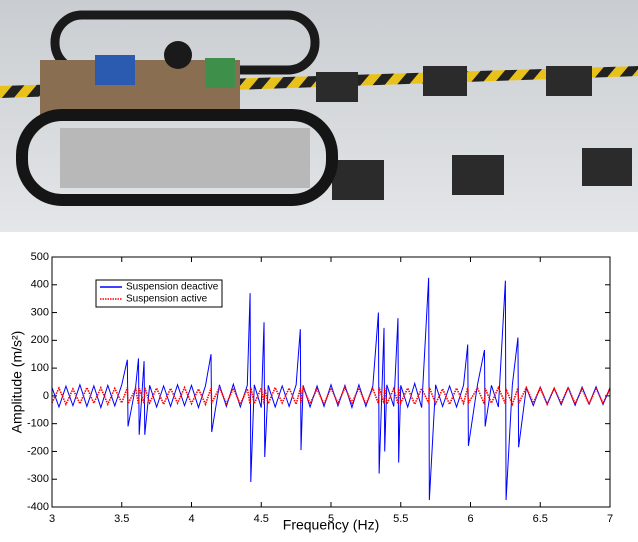 The height and width of the screenshot is (542, 638). Describe the element at coordinates (172, 287) in the screenshot. I see `legend-label: Suspension deactive` at that location.